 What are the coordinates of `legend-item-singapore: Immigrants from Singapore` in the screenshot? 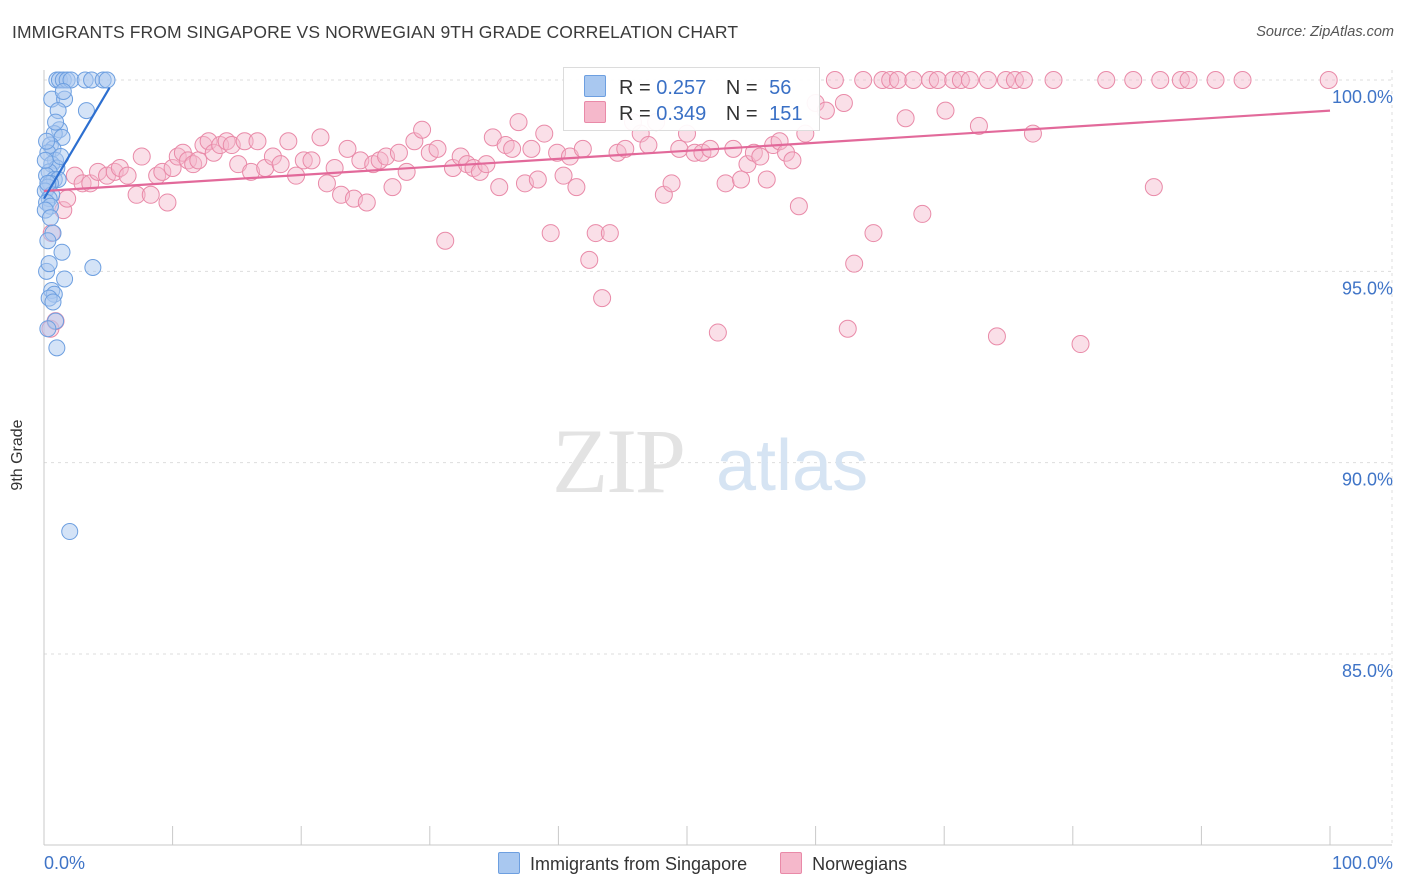 It's located at (622, 863).